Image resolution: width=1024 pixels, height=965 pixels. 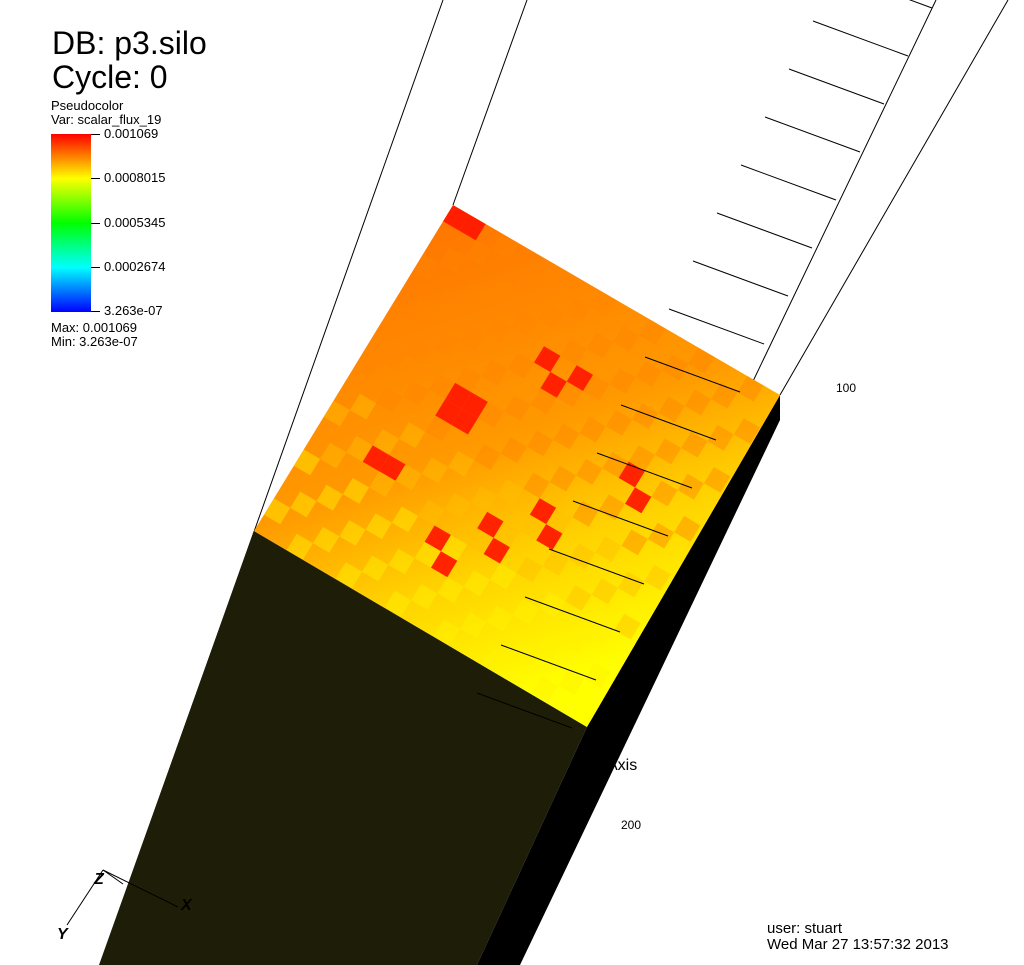 I want to click on legend-min: Min: 3.263e-07, so click(x=94, y=341).